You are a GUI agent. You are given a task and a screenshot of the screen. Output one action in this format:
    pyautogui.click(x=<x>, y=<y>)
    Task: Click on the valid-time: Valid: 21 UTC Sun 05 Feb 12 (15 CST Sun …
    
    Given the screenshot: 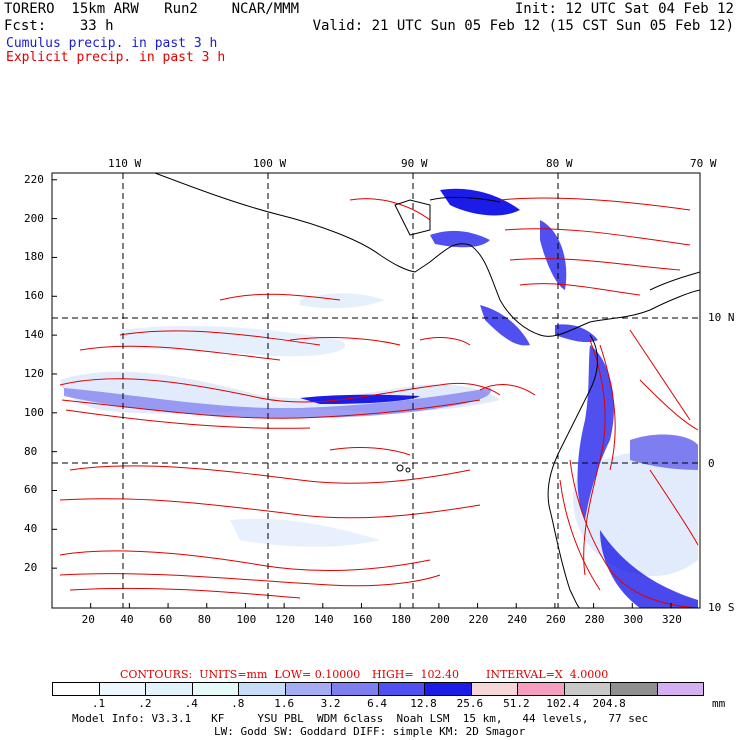 What is the action you would take?
    pyautogui.click(x=523, y=26)
    